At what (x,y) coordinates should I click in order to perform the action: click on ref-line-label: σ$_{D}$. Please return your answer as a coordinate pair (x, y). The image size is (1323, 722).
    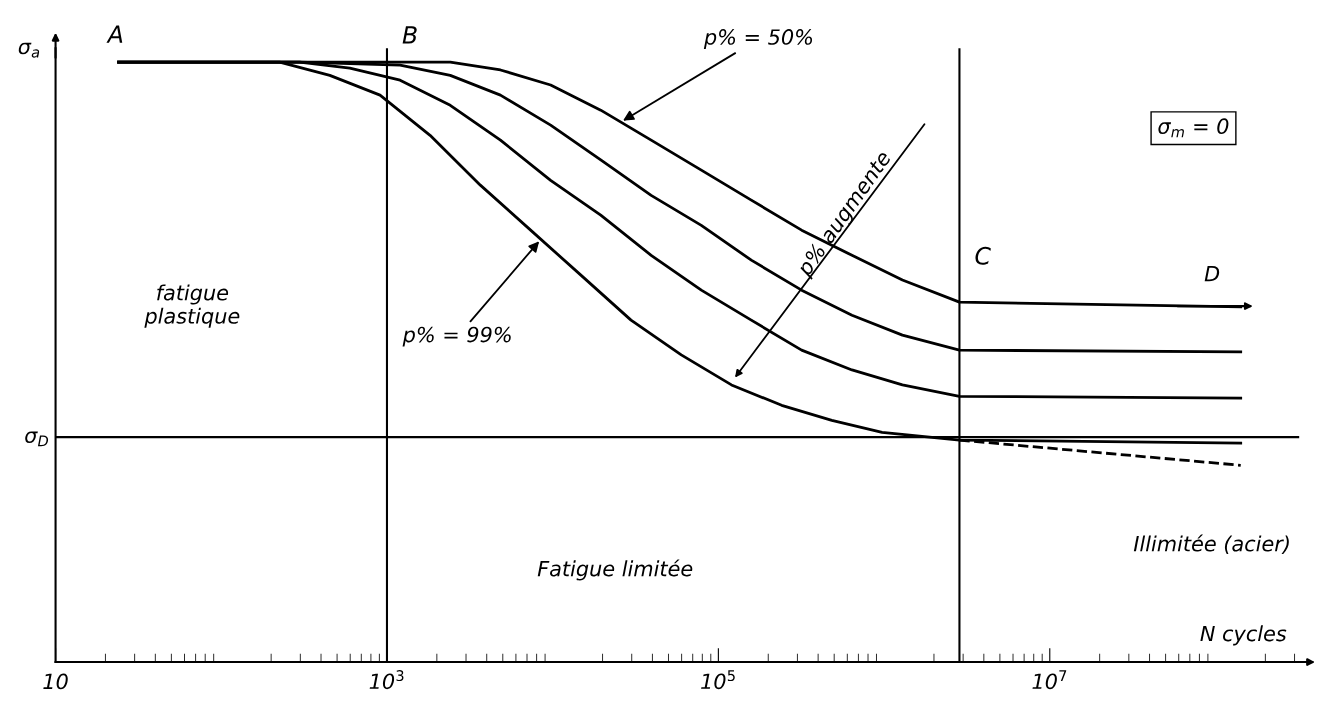
    Looking at the image, I should click on (37, 439).